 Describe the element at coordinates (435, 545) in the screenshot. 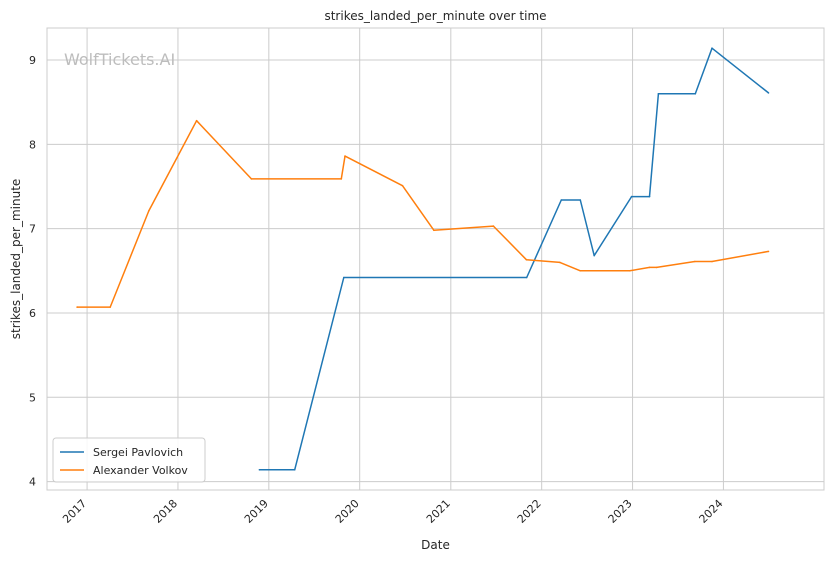

I see `x-axis-title: Date` at that location.